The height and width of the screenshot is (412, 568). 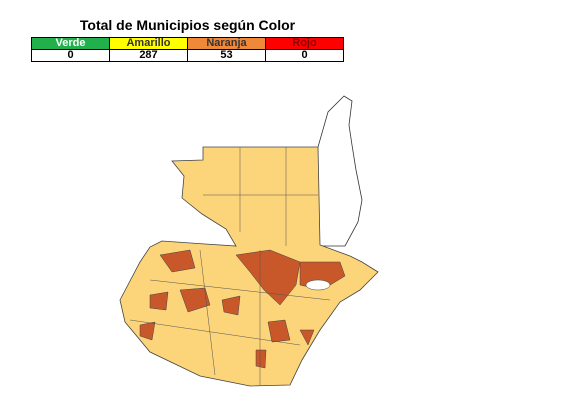 I want to click on value-row: 0 287 53 0, so click(x=187, y=55).